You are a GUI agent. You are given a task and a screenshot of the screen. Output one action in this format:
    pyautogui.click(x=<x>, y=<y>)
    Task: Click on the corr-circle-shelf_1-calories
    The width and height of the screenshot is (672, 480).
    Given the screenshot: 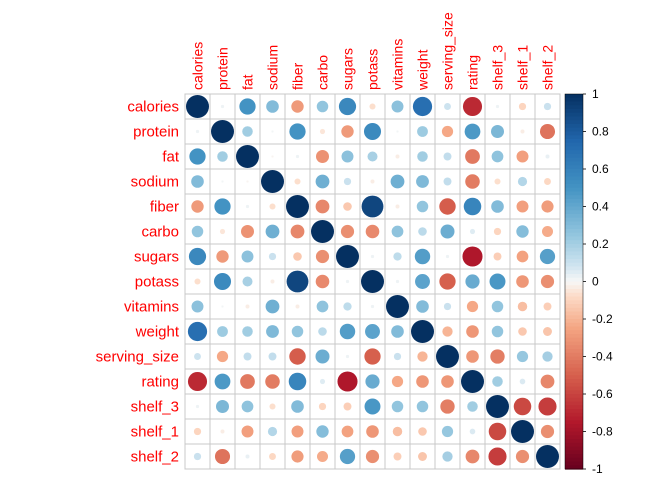 What is the action you would take?
    pyautogui.click(x=197, y=431)
    